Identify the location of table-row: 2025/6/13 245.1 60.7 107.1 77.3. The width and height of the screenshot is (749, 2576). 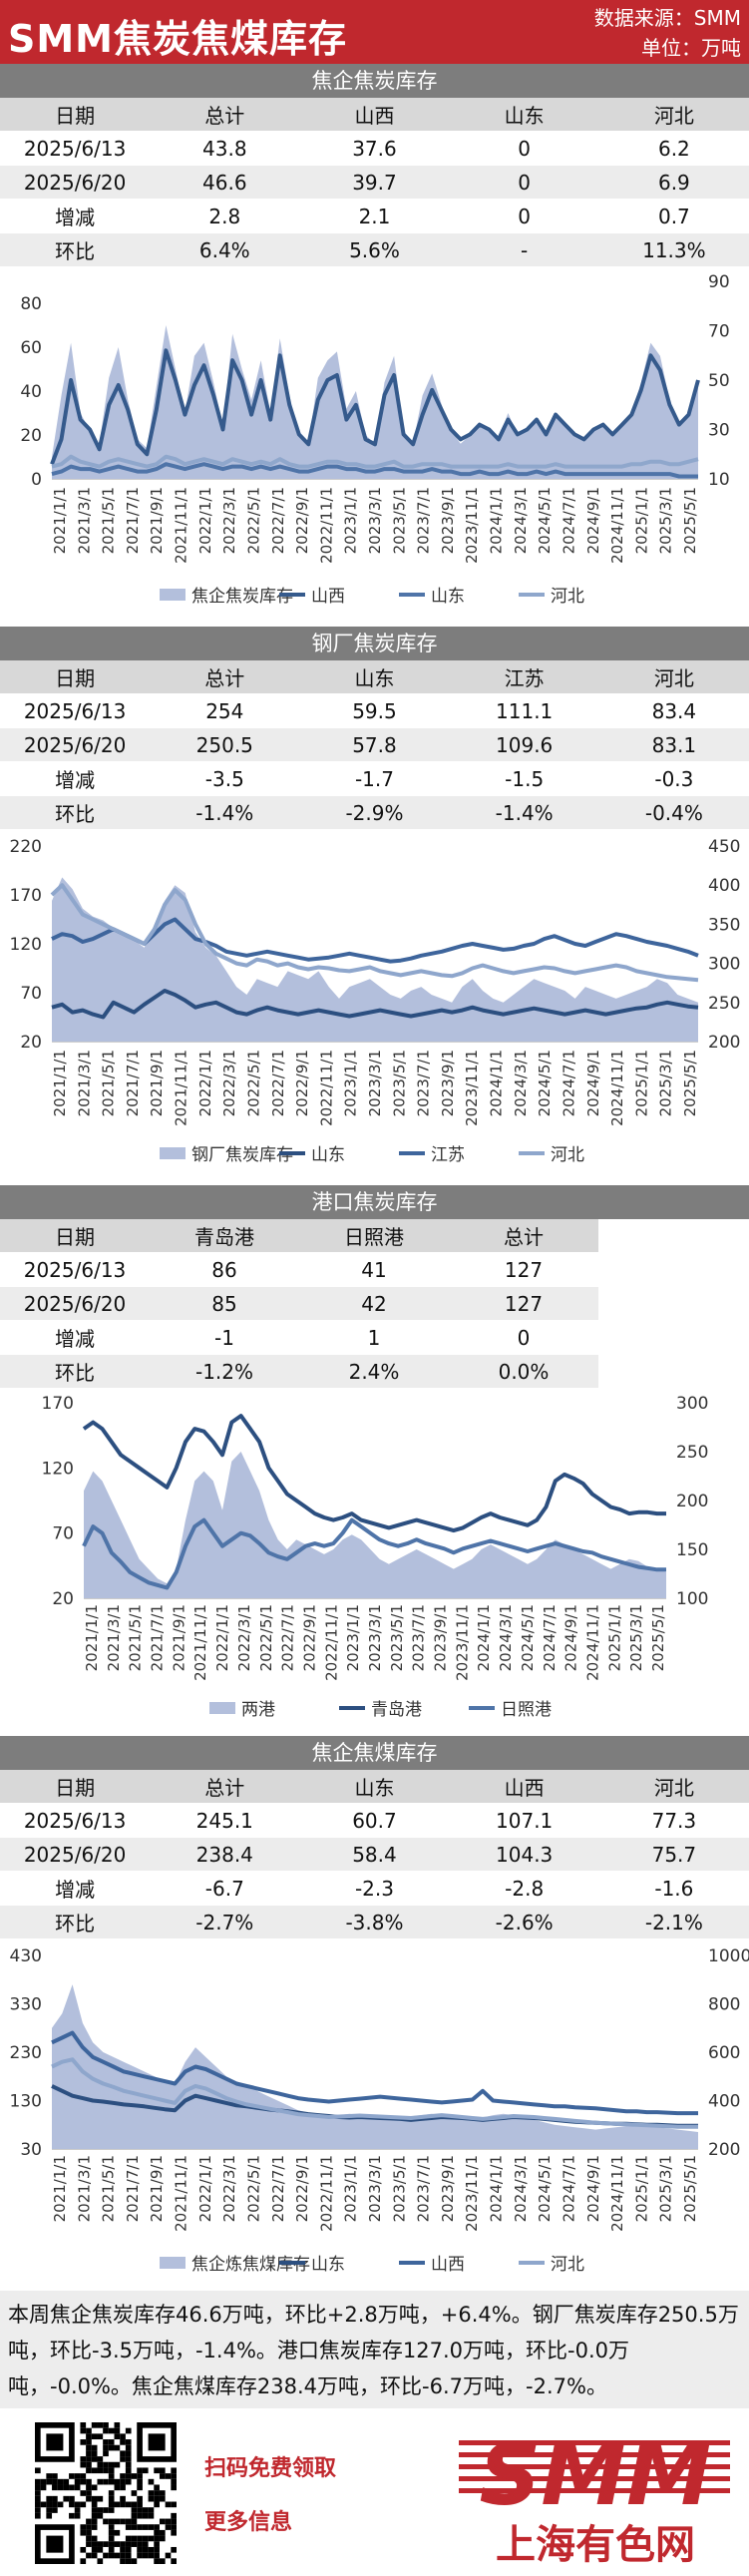
(374, 1820).